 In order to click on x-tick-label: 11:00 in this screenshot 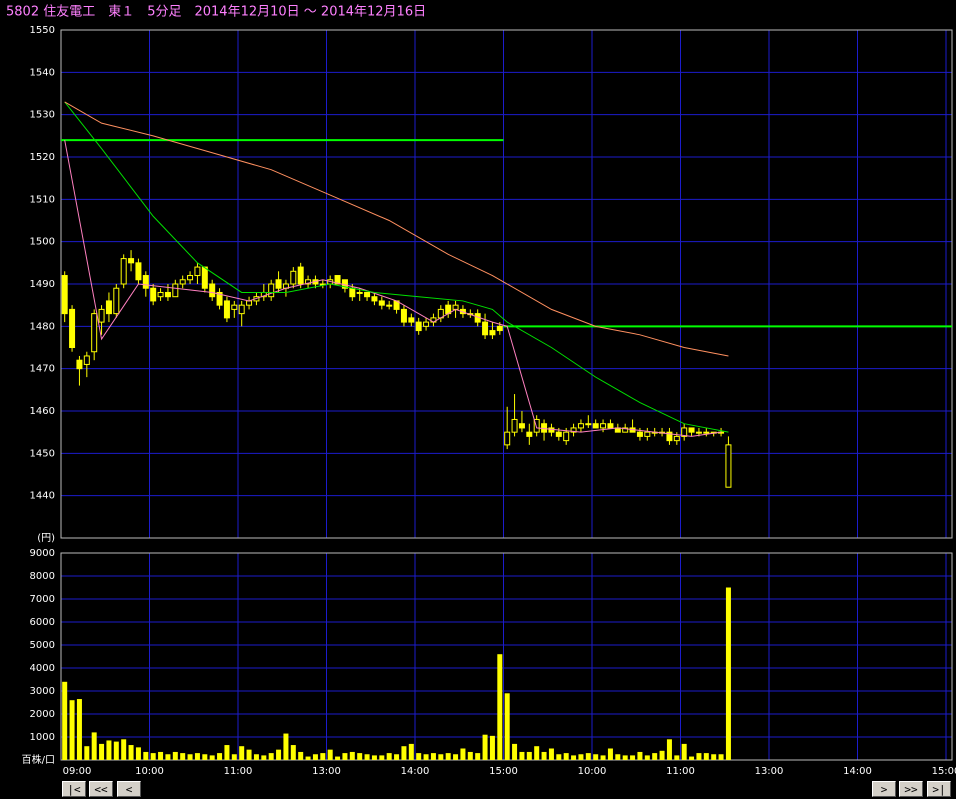, I will do `click(680, 771)`.